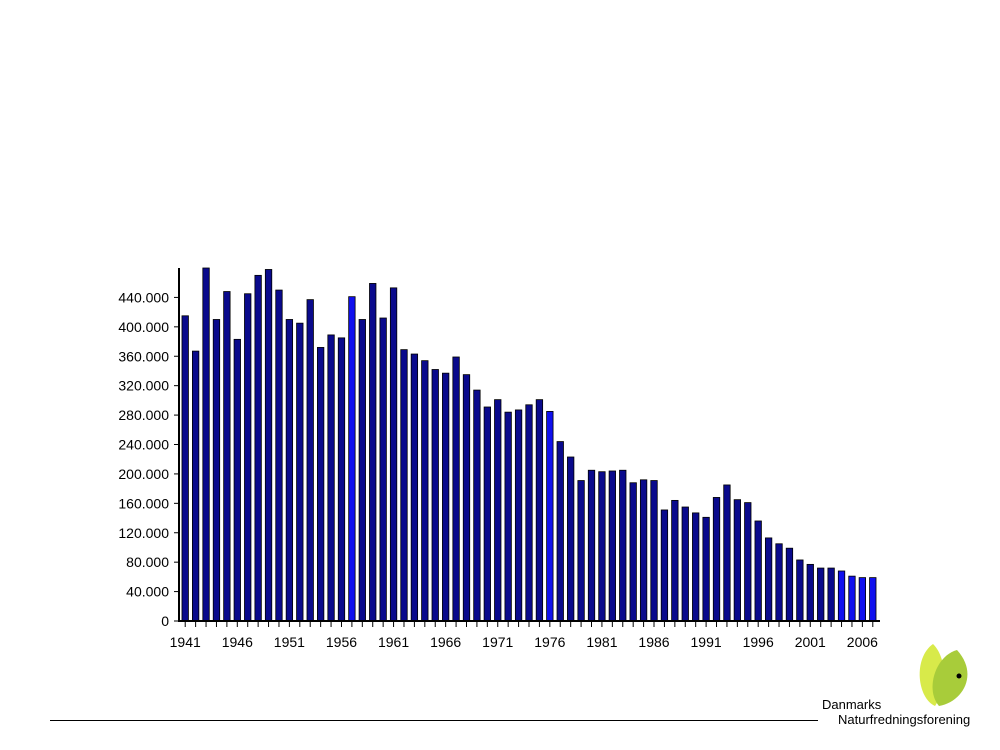 The width and height of the screenshot is (1000, 750). What do you see at coordinates (497, 642) in the screenshot?
I see `x-tick-label: 1971` at bounding box center [497, 642].